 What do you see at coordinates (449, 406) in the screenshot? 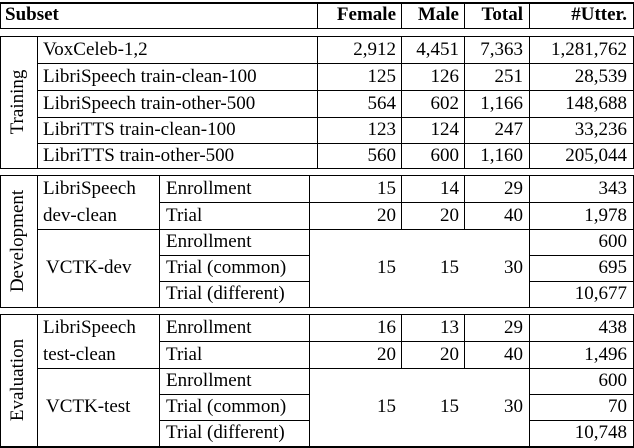
I see `eval-vctk-male: 15` at bounding box center [449, 406].